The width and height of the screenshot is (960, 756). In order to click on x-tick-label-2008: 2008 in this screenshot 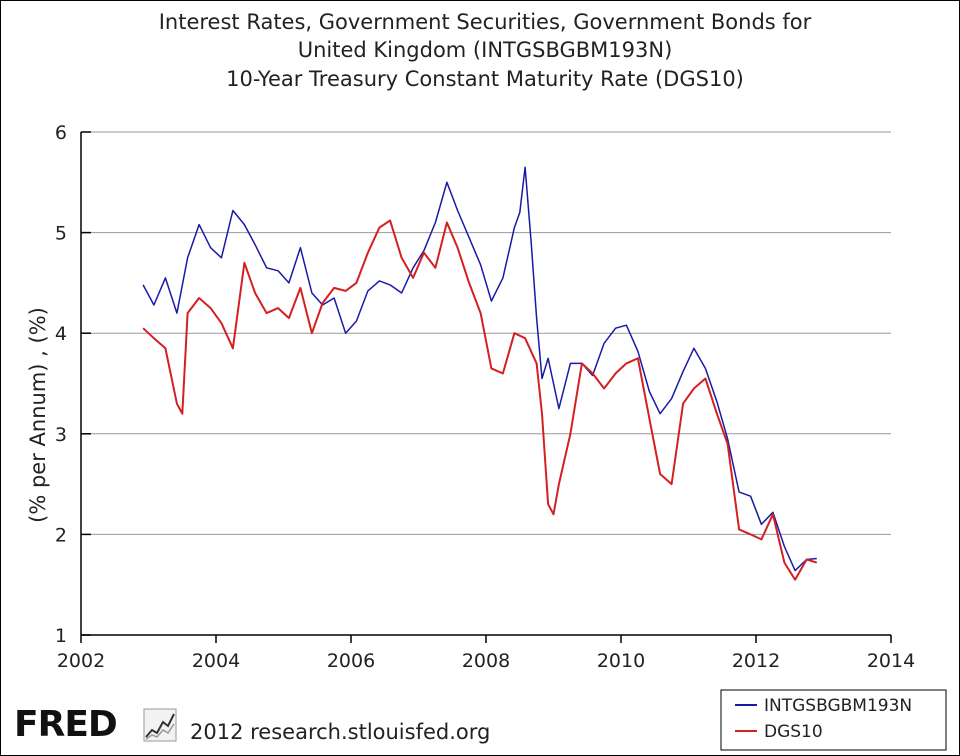, I will do `click(486, 661)`.